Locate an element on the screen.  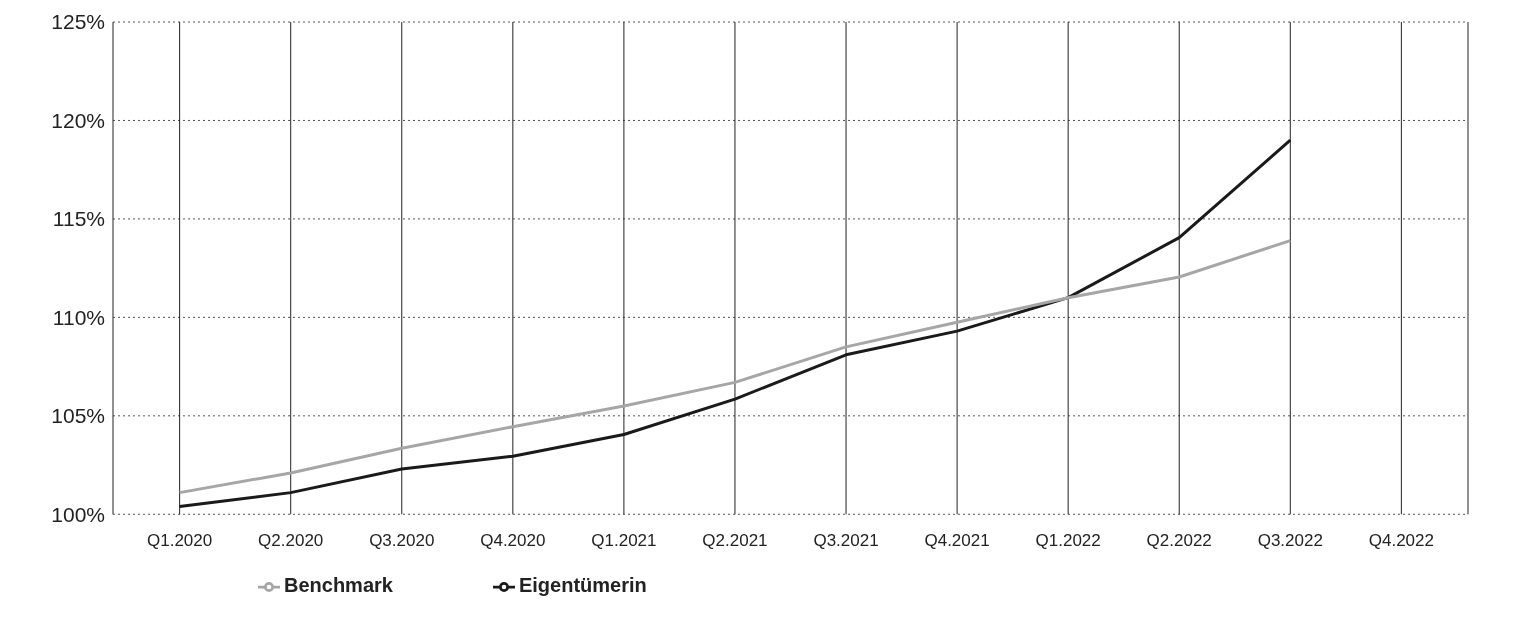
x-tick-label: Q3.2021 is located at coordinates (846, 541).